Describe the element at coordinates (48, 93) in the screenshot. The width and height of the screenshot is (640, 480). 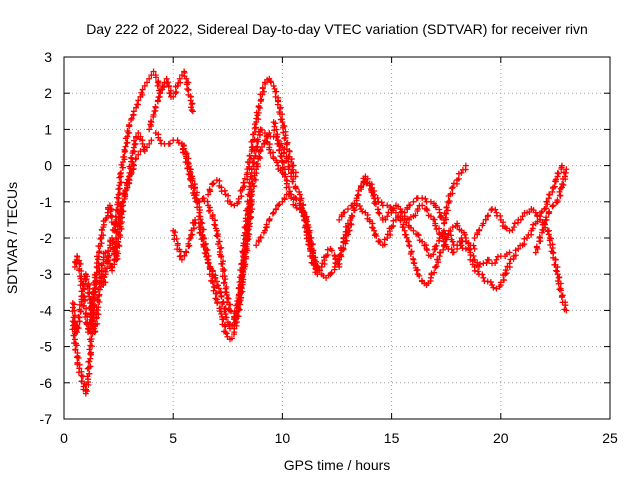
I see `y-tick-label: 2` at that location.